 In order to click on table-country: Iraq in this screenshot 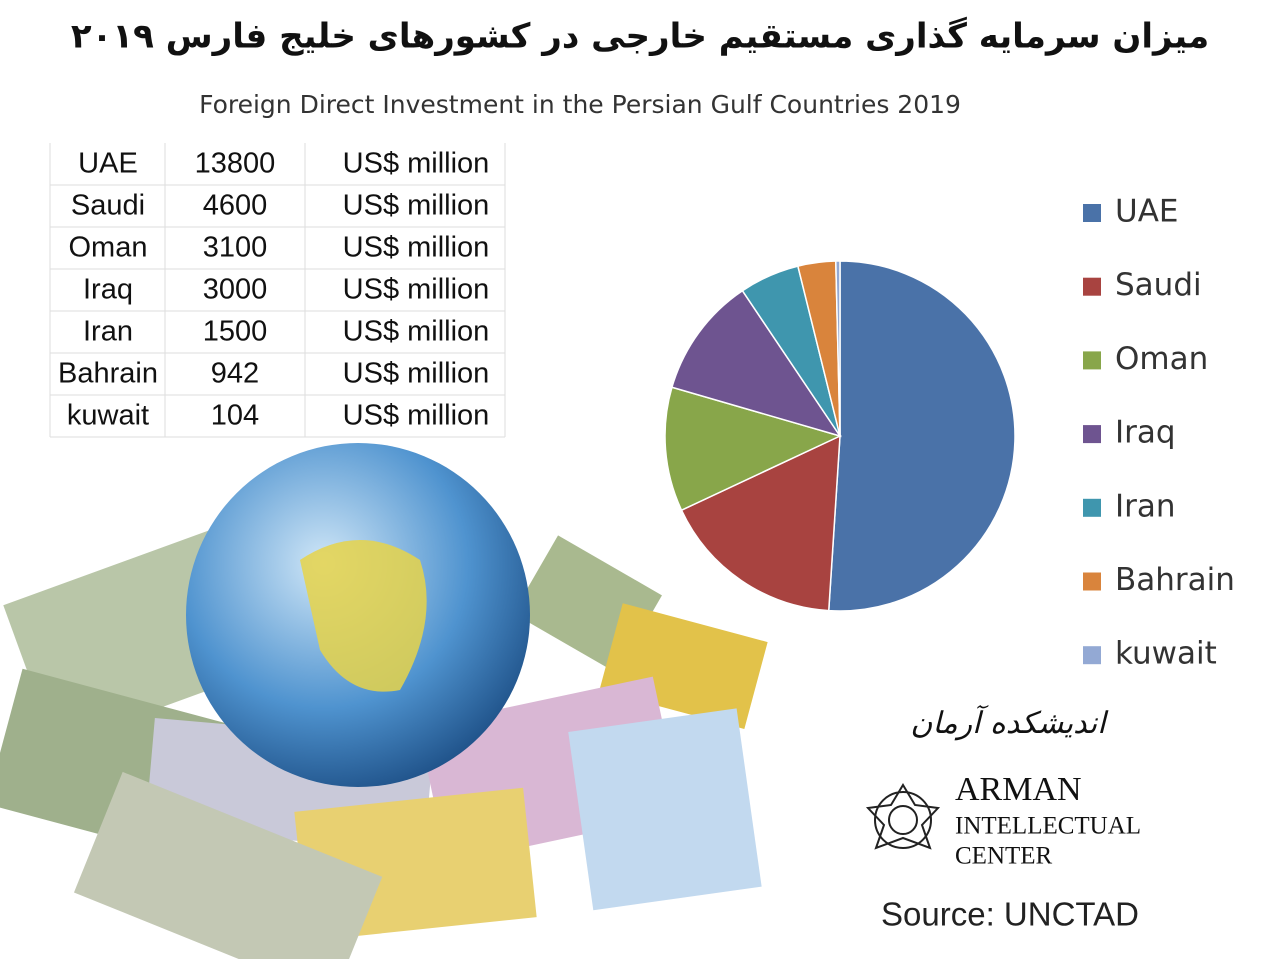, I will do `click(108, 290)`.